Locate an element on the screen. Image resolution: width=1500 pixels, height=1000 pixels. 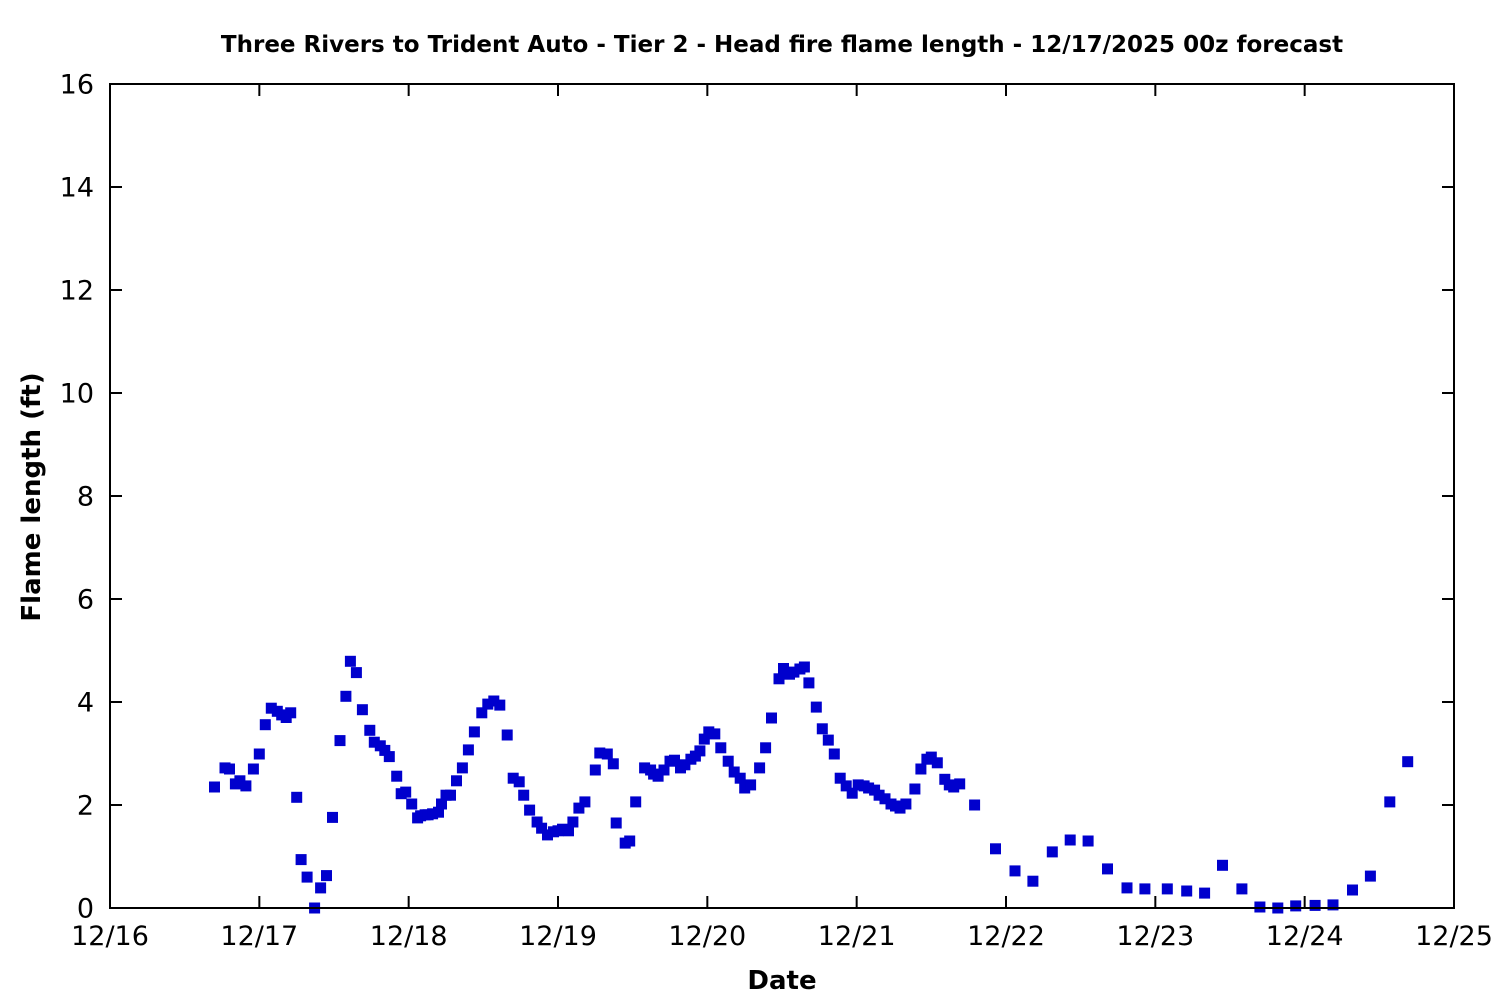
y-tick-label: 16 is located at coordinates (77, 85).